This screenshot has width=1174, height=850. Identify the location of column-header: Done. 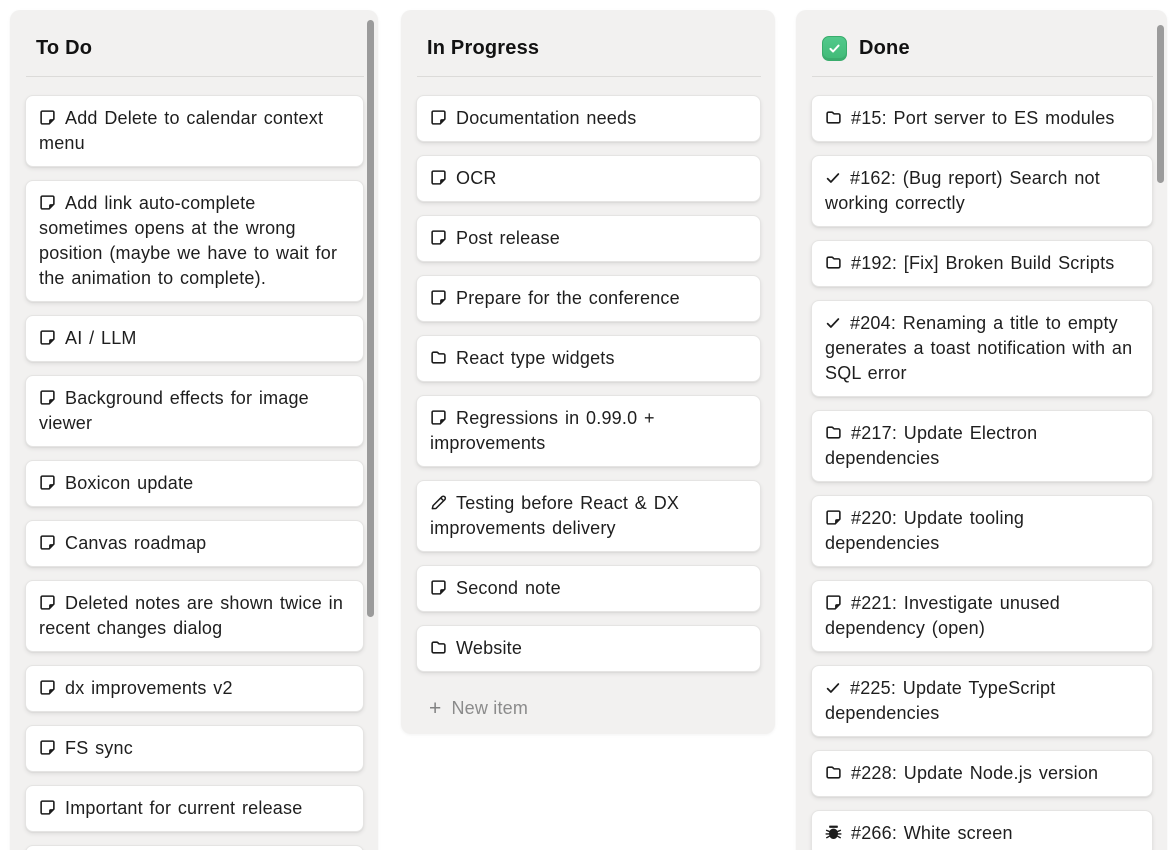
(981, 35).